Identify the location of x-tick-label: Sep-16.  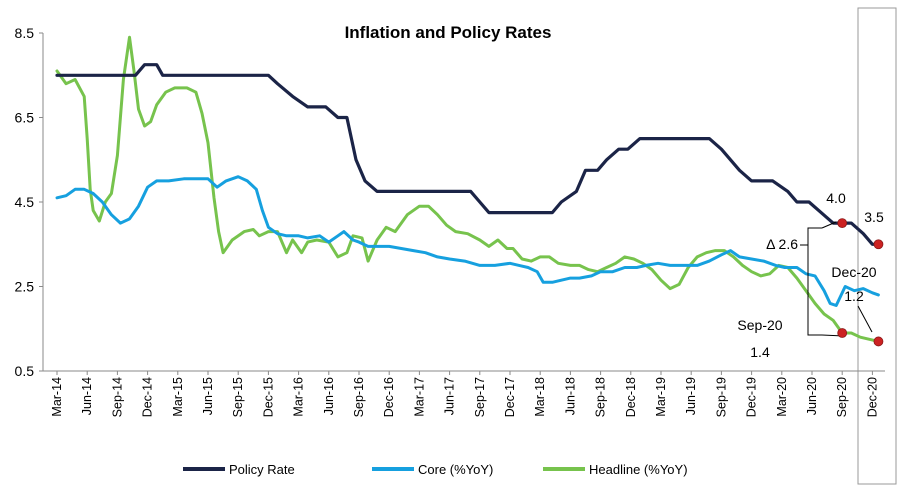
(359, 397).